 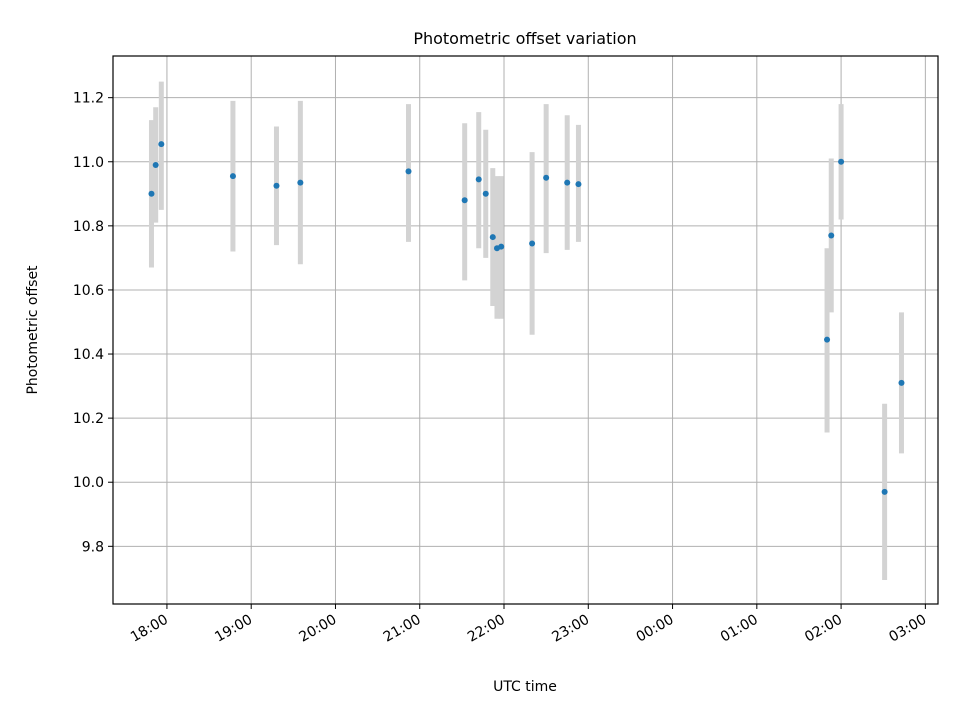 What do you see at coordinates (570, 629) in the screenshot?
I see `x-tick-label: 23:00` at bounding box center [570, 629].